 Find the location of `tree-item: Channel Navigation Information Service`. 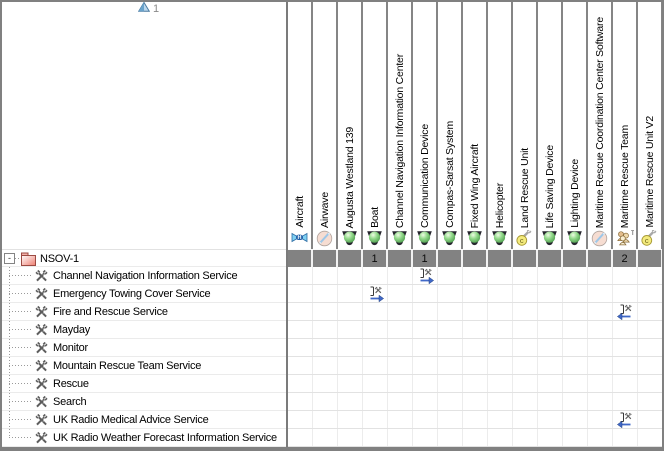

tree-item: Channel Navigation Information Service is located at coordinates (144, 276).